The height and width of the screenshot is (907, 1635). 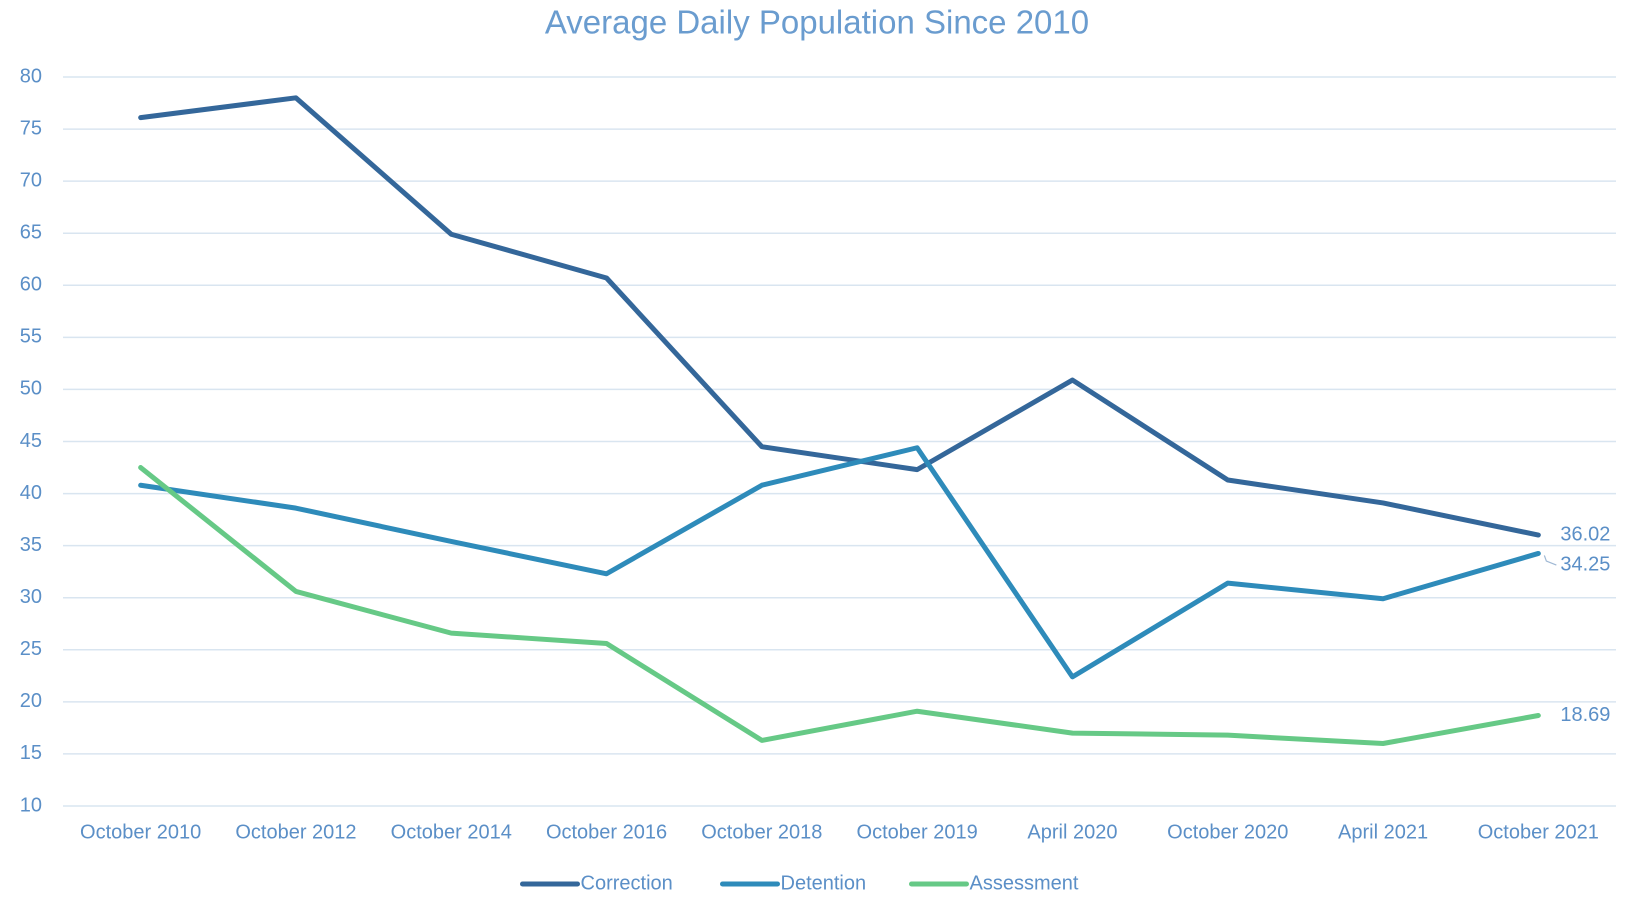 What do you see at coordinates (31, 232) in the screenshot?
I see `y-tick-label: 65` at bounding box center [31, 232].